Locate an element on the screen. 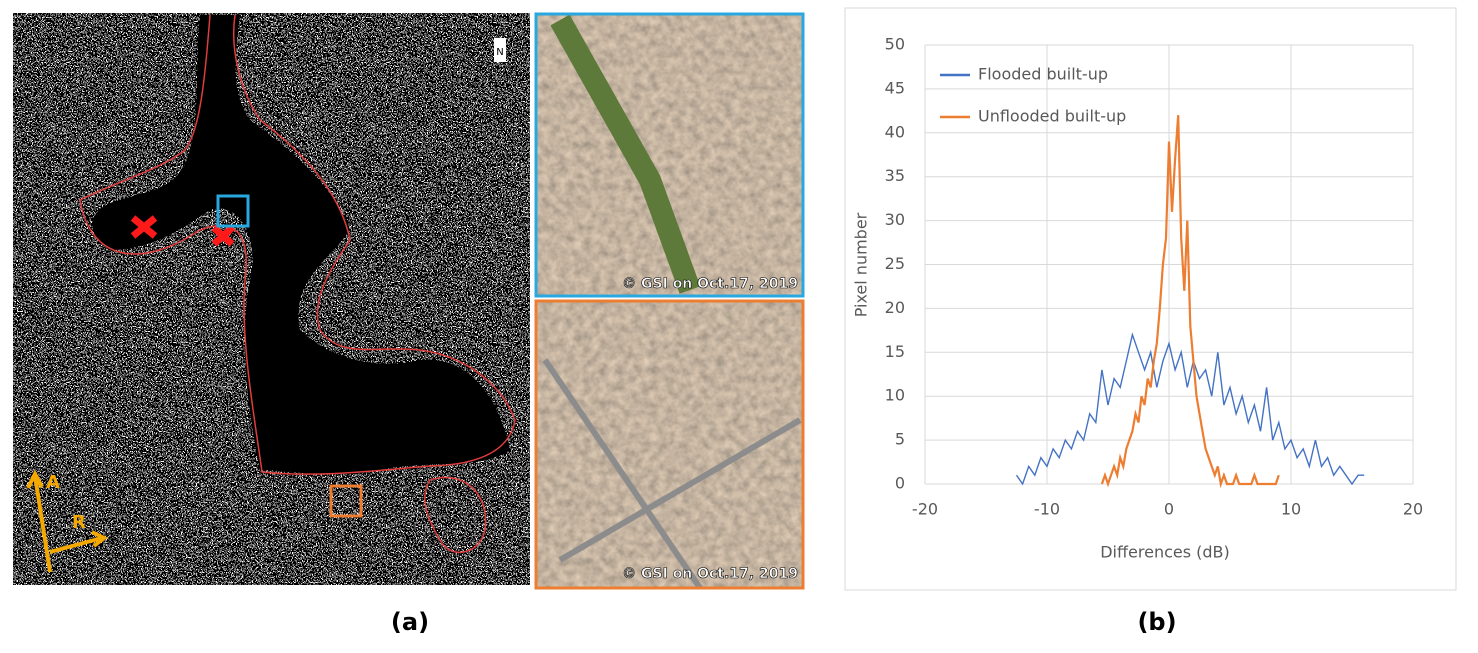 The image size is (1478, 653). y-tick-label: 25 is located at coordinates (895, 263).